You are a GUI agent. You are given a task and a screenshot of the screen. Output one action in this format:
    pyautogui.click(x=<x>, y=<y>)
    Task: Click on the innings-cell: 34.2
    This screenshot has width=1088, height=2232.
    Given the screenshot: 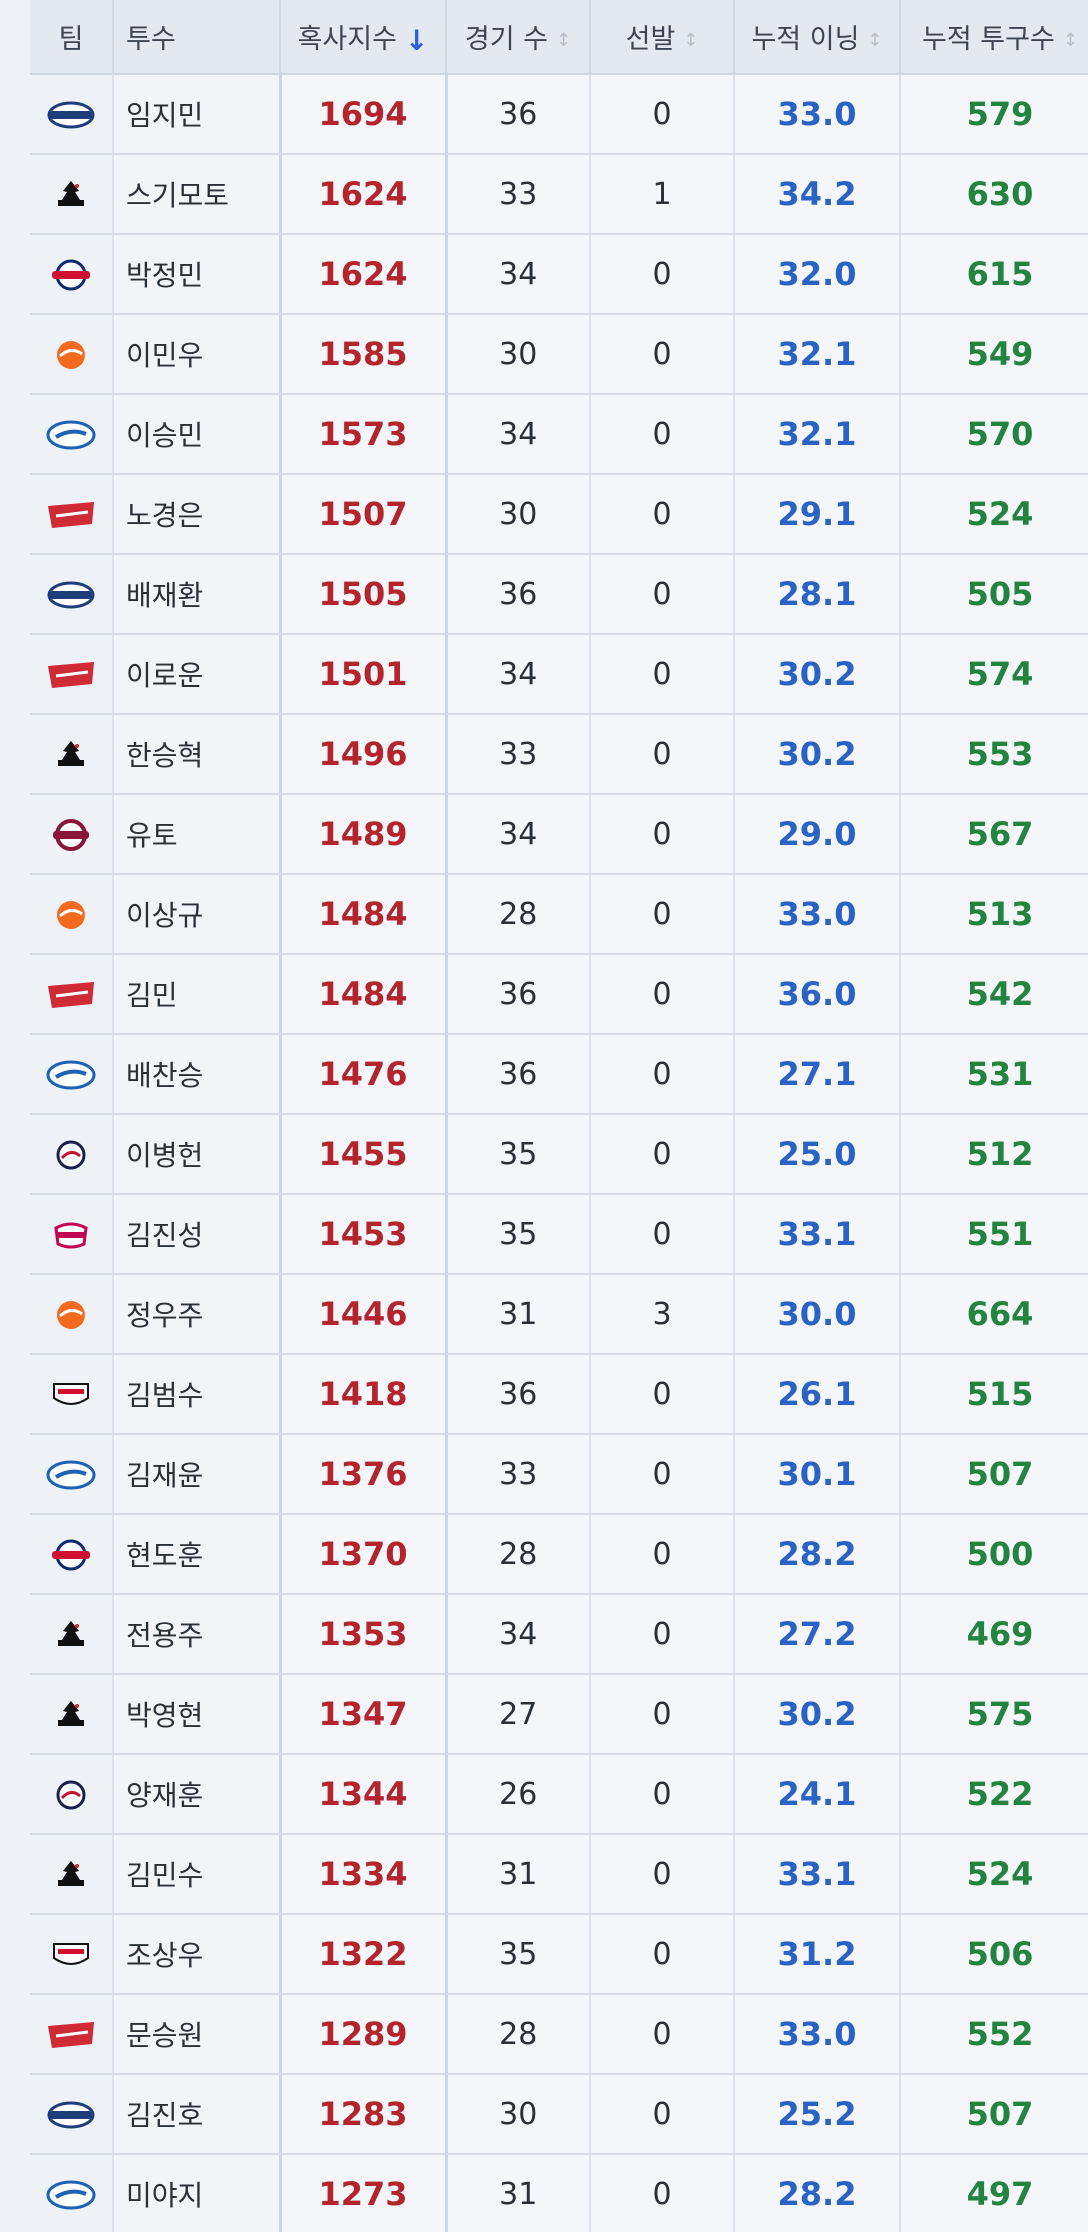 What is the action you would take?
    pyautogui.click(x=817, y=194)
    